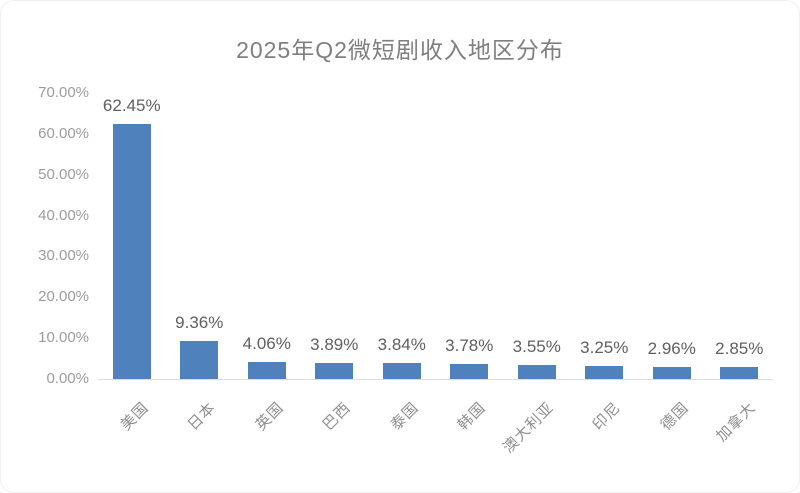 The image size is (800, 493). Describe the element at coordinates (63, 215) in the screenshot. I see `y-axis-tick-label: 40.00%` at that location.